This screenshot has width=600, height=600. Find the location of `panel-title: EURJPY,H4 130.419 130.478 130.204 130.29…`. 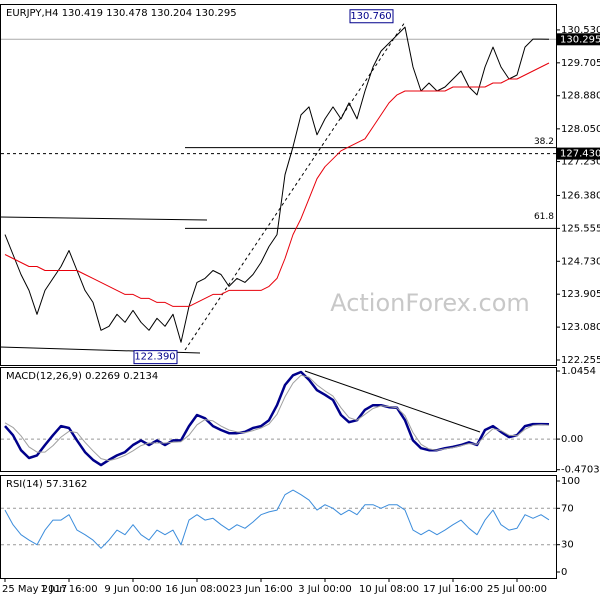

panel-title: EURJPY,H4 130.419 130.478 130.204 130.29… is located at coordinates (121, 13).